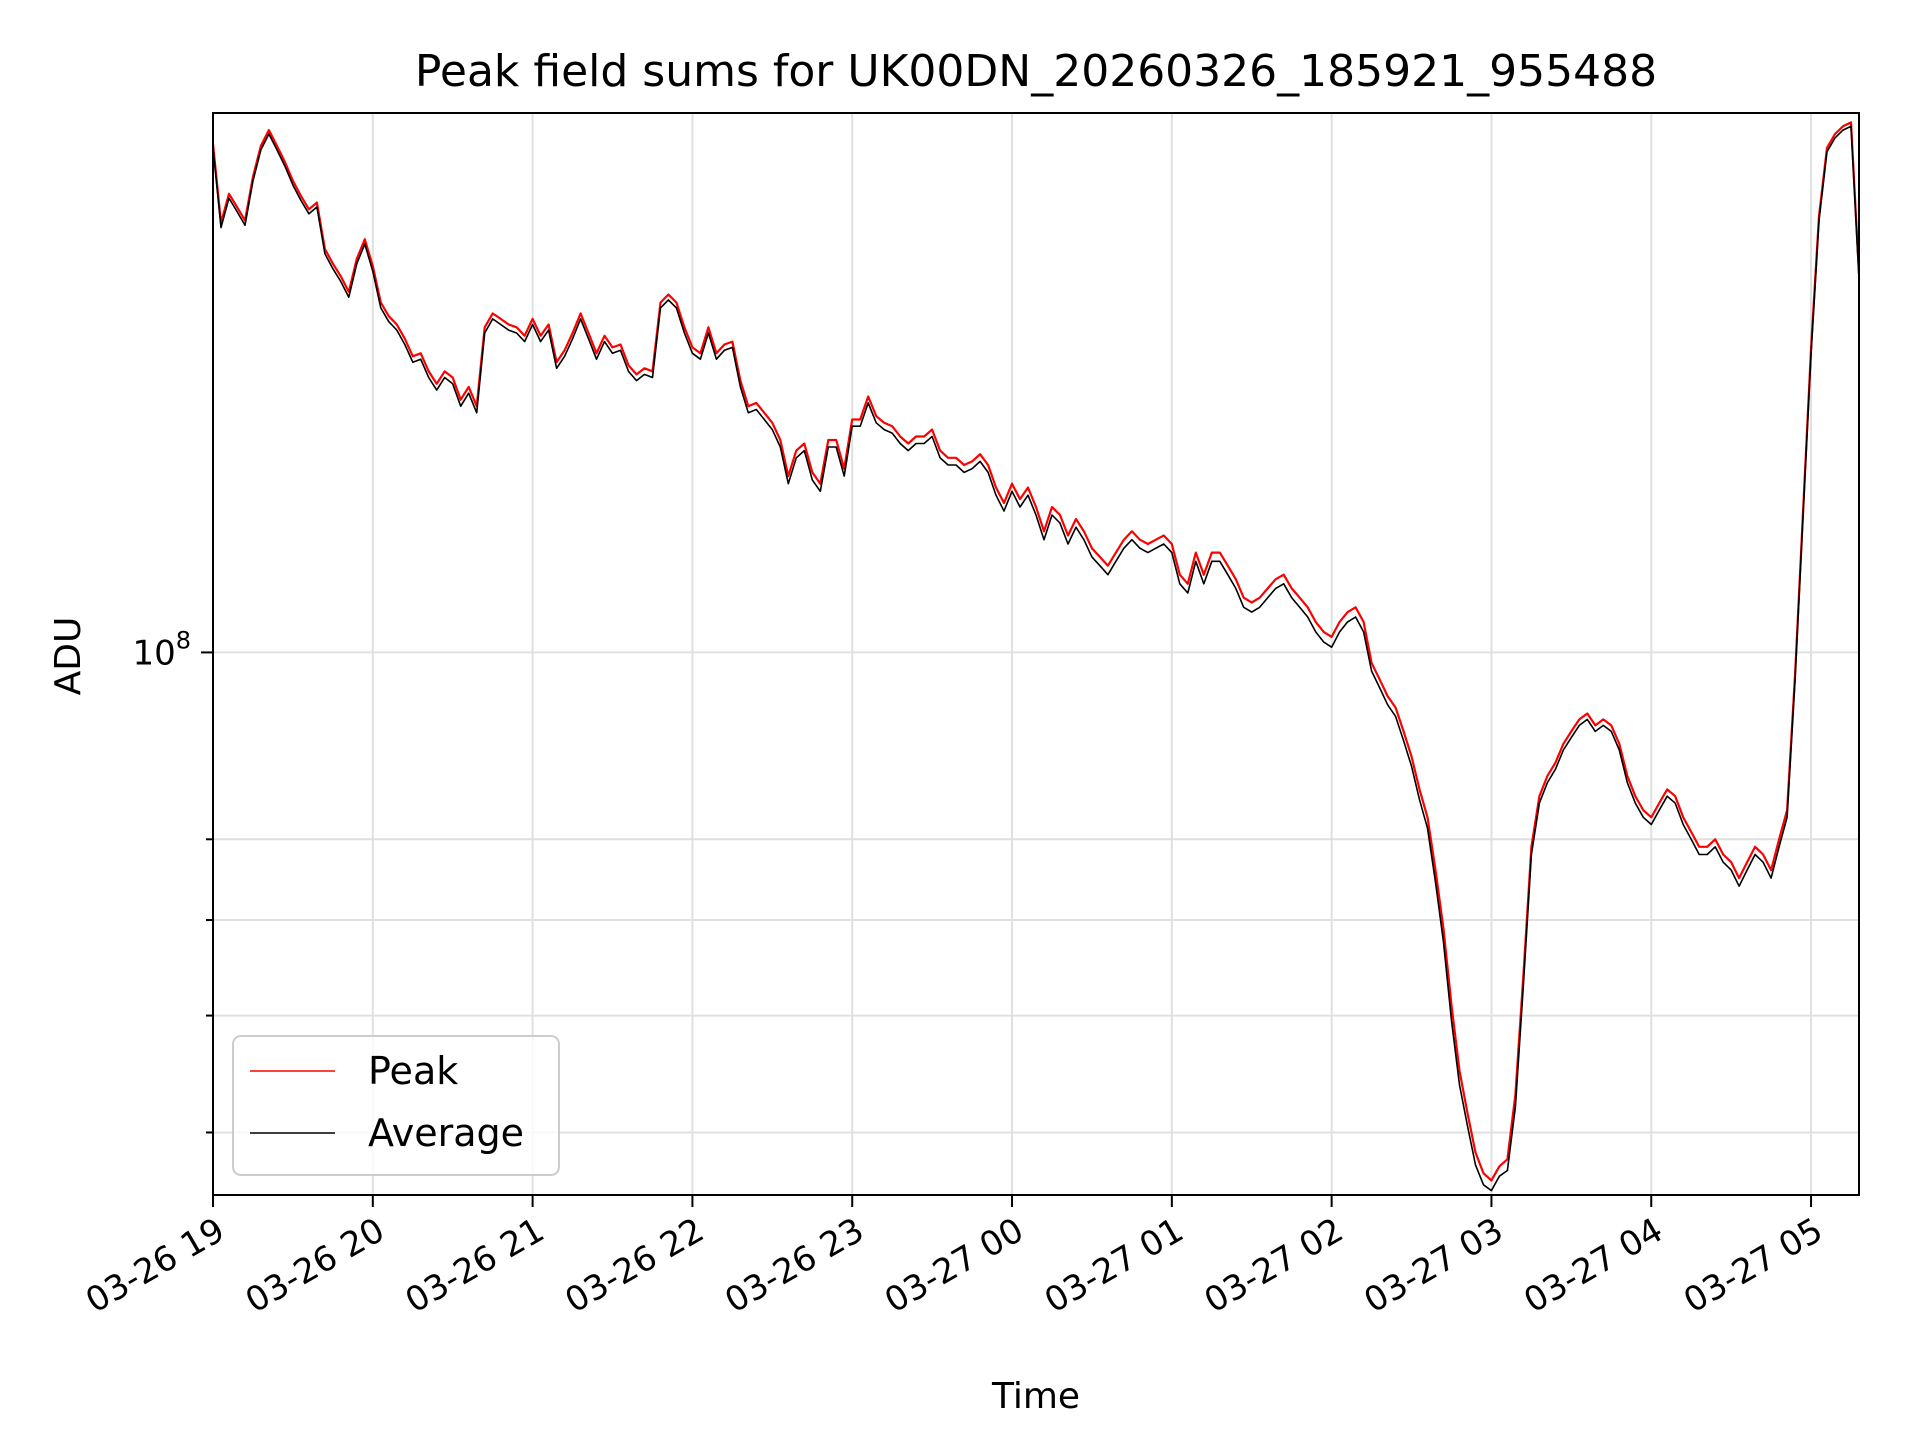 The width and height of the screenshot is (1920, 1444). I want to click on legend-label-peak: Peak, so click(413, 1071).